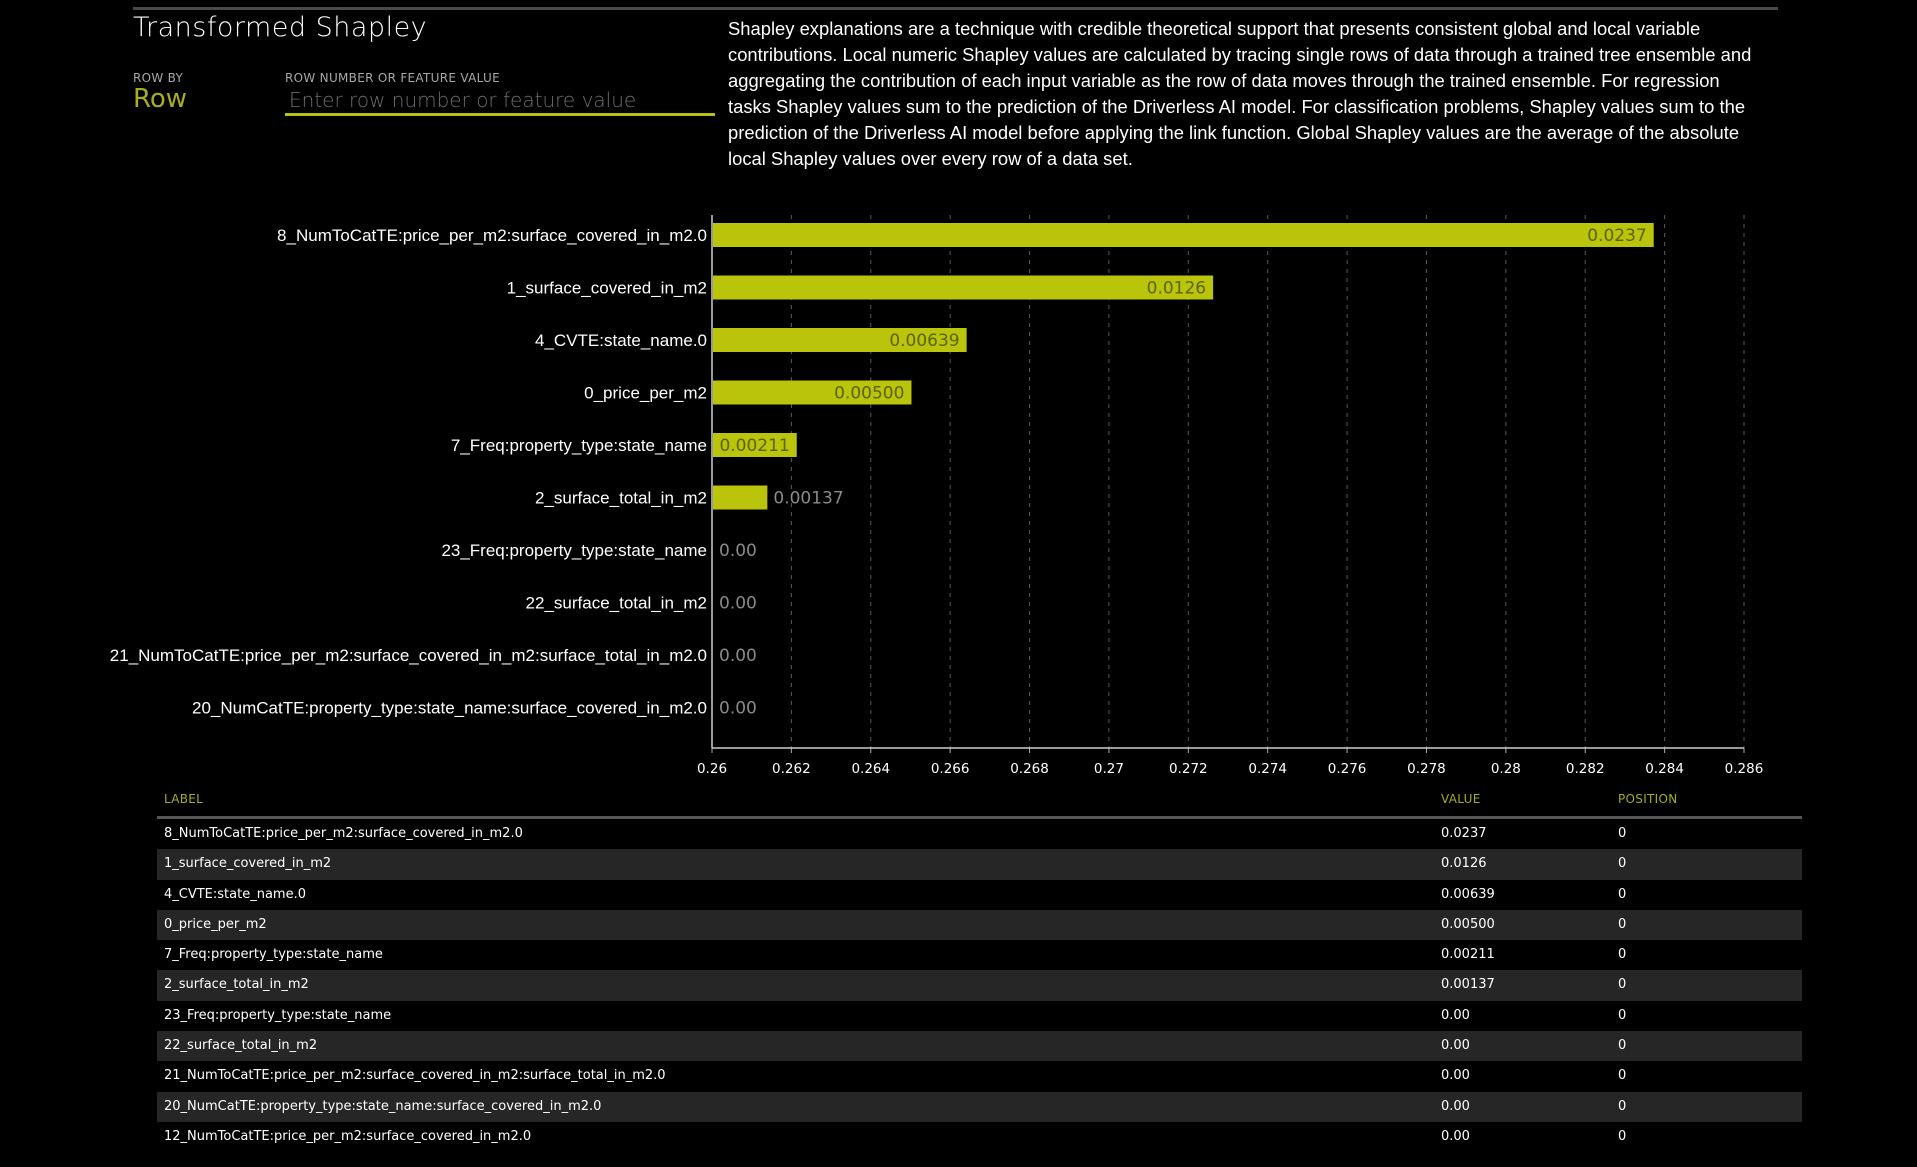 The width and height of the screenshot is (1917, 1167). Describe the element at coordinates (1468, 955) in the screenshot. I see `row-value: 0.00211` at that location.